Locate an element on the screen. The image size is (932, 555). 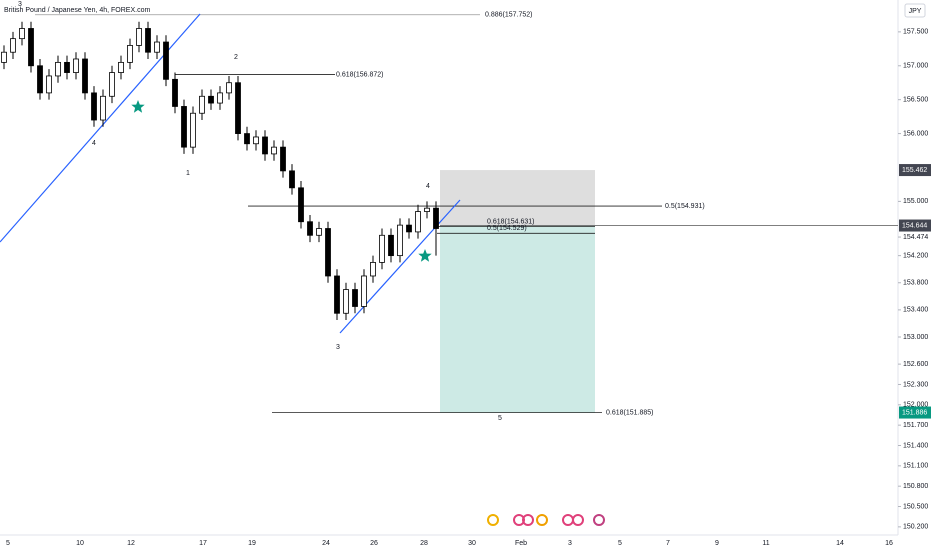
y-tick-label: 150.200 is located at coordinates (915, 527).